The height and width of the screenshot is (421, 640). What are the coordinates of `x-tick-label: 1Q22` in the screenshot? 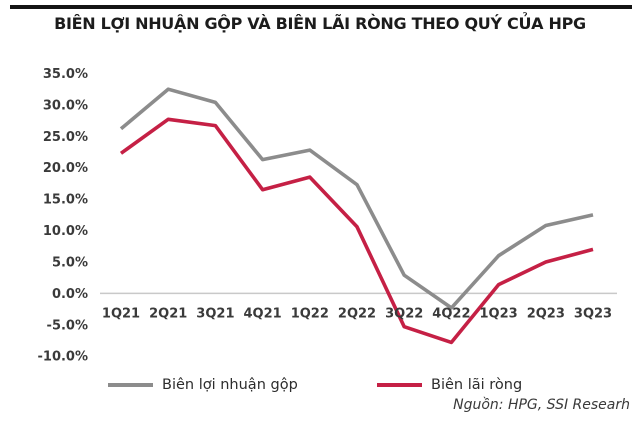 It's located at (310, 314).